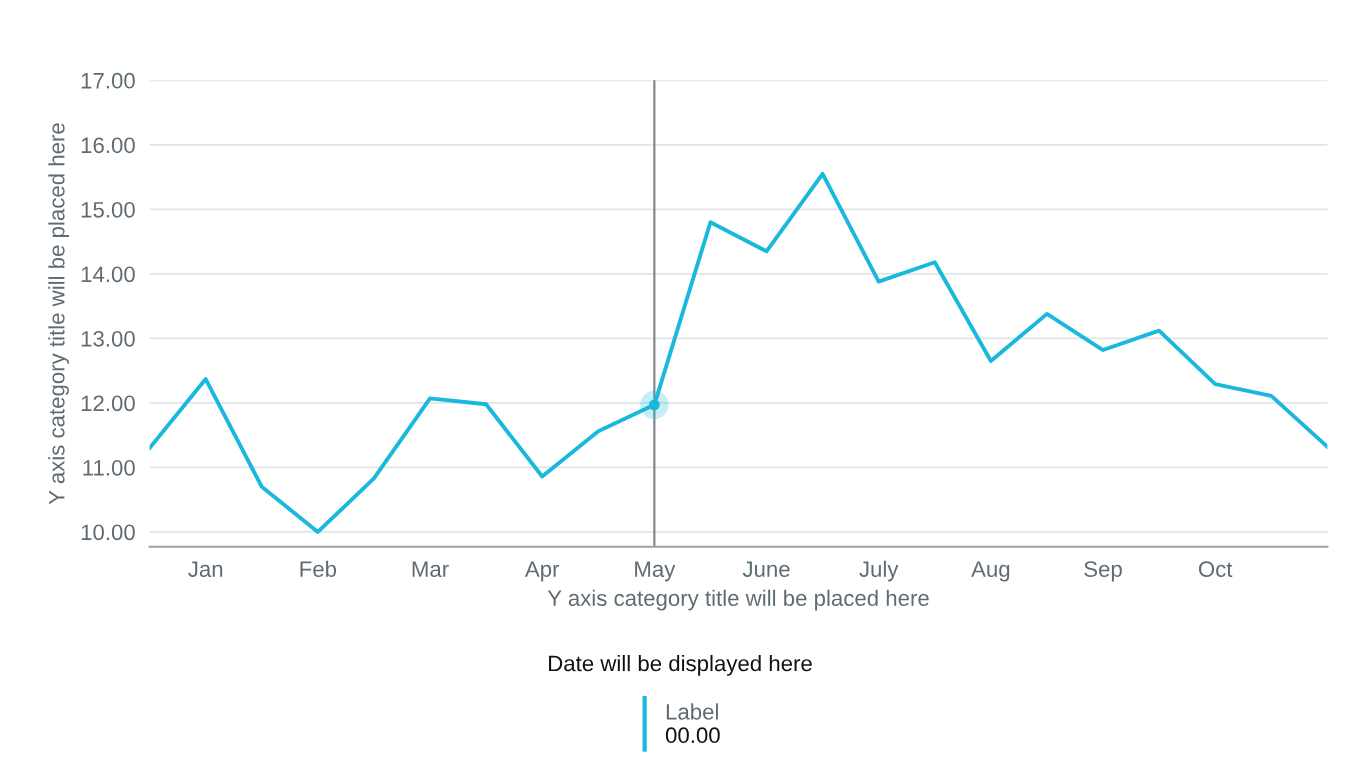 This screenshot has height=780, width=1360. I want to click on x-tick-label: Apr, so click(542, 571).